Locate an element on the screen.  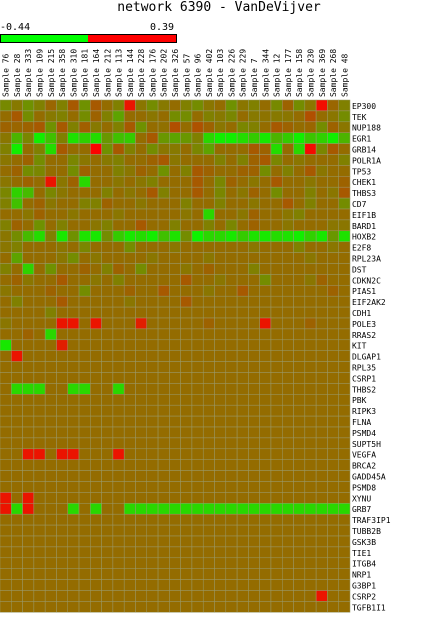
row-label: HOXB2 is located at coordinates (364, 237).